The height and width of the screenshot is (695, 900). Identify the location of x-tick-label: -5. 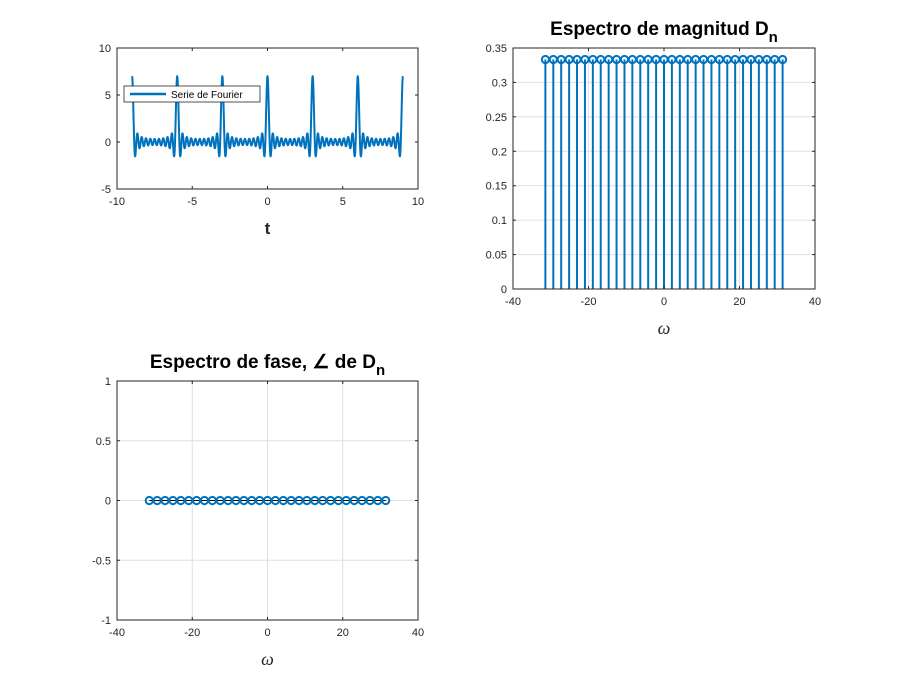
(192, 202).